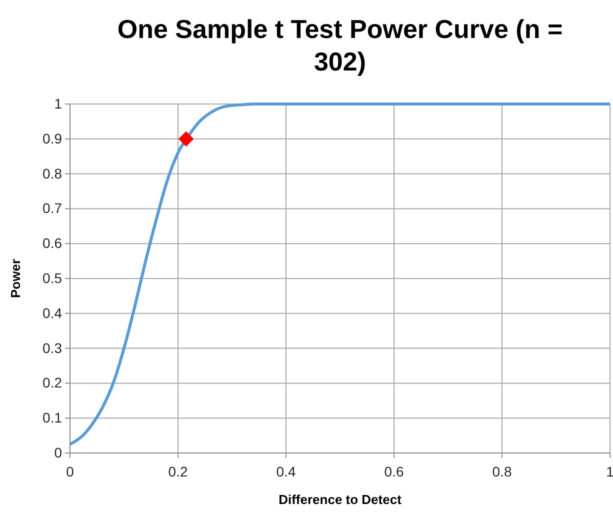  I want to click on x-tick-label: 0, so click(70, 471).